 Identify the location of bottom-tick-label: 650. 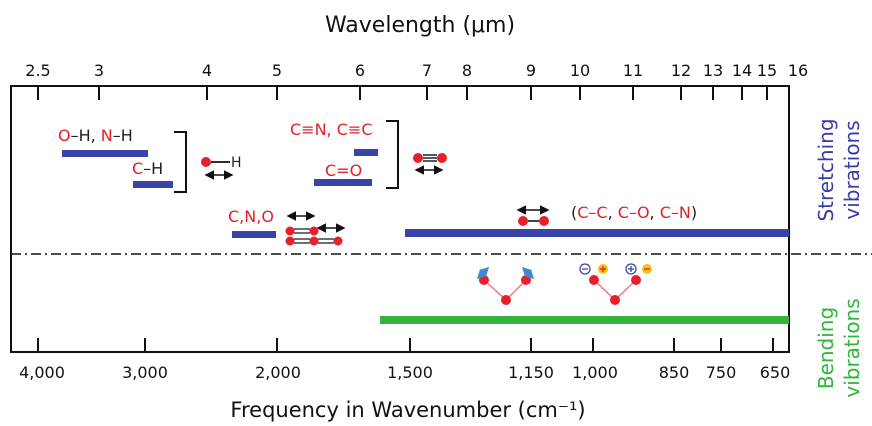
(775, 372).